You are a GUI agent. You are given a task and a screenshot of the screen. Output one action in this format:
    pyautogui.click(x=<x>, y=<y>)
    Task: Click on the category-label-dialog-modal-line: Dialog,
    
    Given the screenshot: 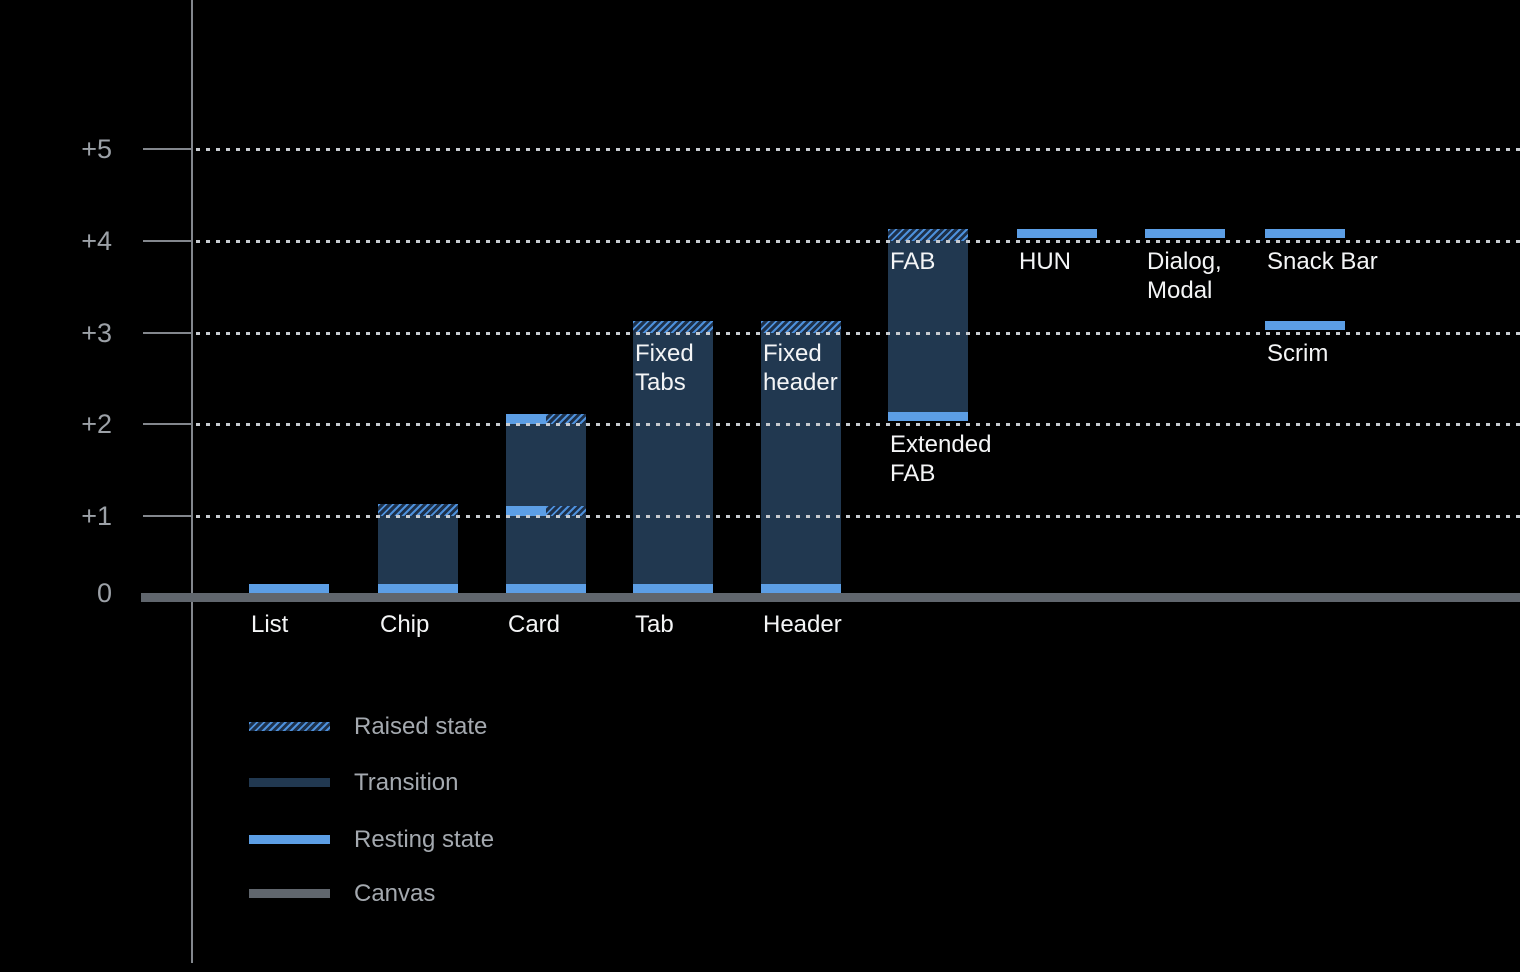 What is the action you would take?
    pyautogui.click(x=1184, y=261)
    